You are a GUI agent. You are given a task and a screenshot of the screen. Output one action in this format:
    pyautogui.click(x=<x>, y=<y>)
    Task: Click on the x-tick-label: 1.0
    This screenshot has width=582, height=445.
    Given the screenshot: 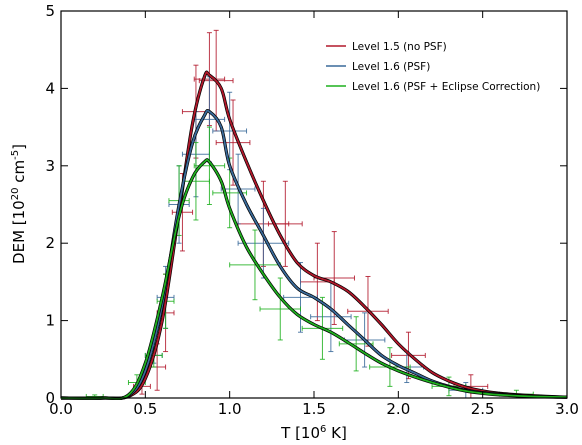 What is the action you would take?
    pyautogui.click(x=230, y=409)
    